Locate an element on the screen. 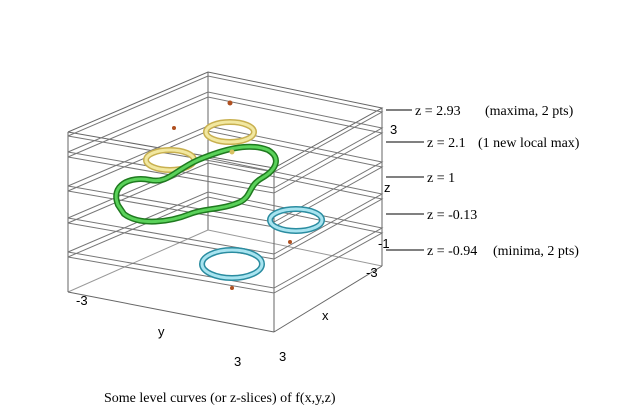  slice-label-2-note: (1 new local max) is located at coordinates (529, 143).